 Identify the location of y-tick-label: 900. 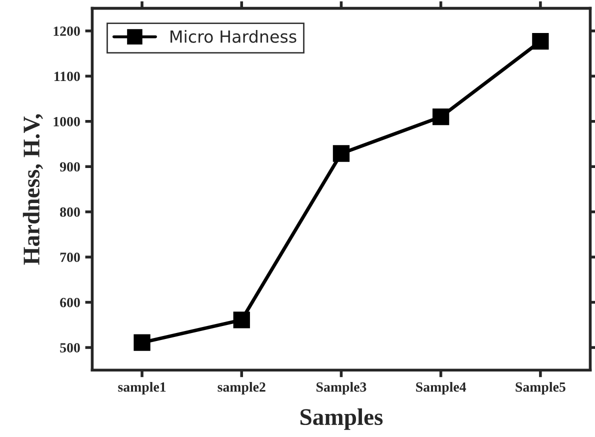
(70, 167).